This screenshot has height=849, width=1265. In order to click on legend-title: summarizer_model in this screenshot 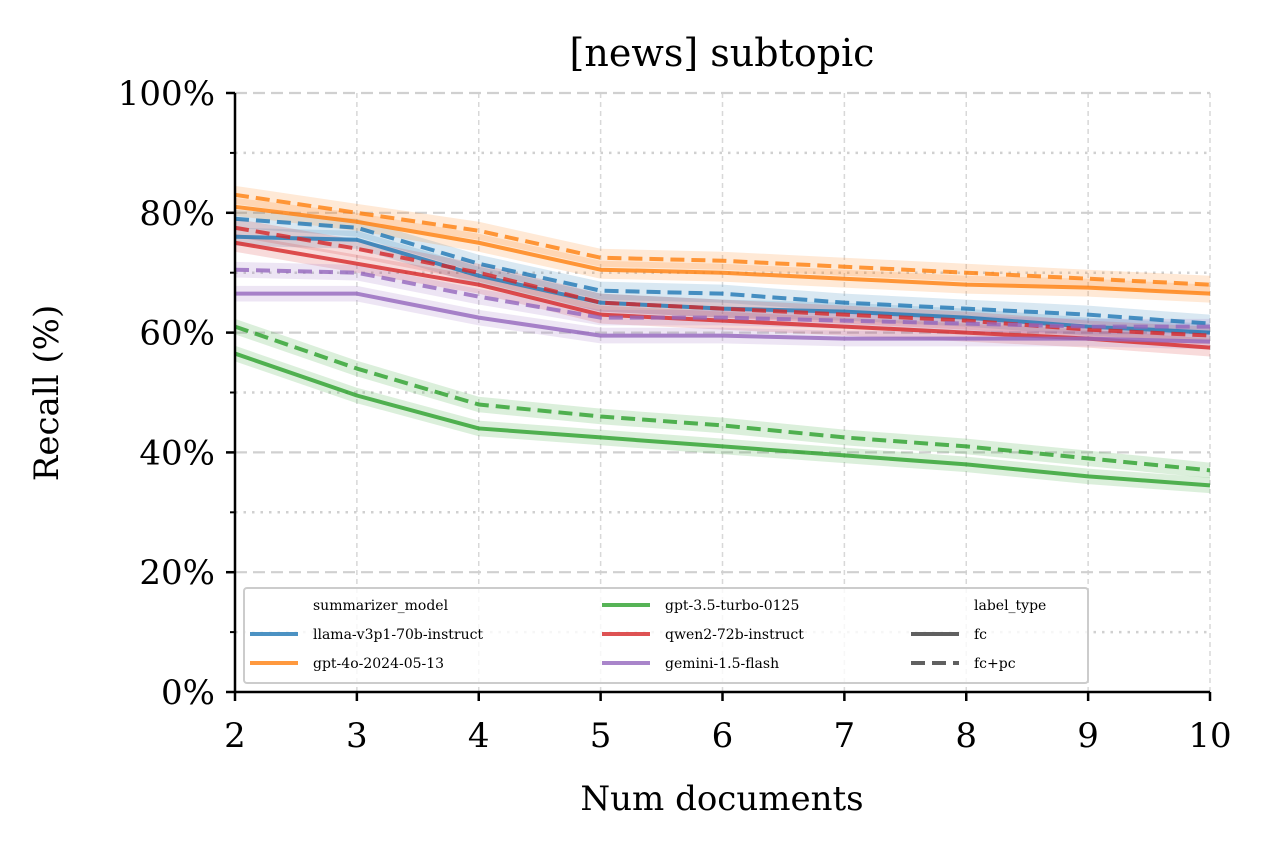, I will do `click(381, 606)`.